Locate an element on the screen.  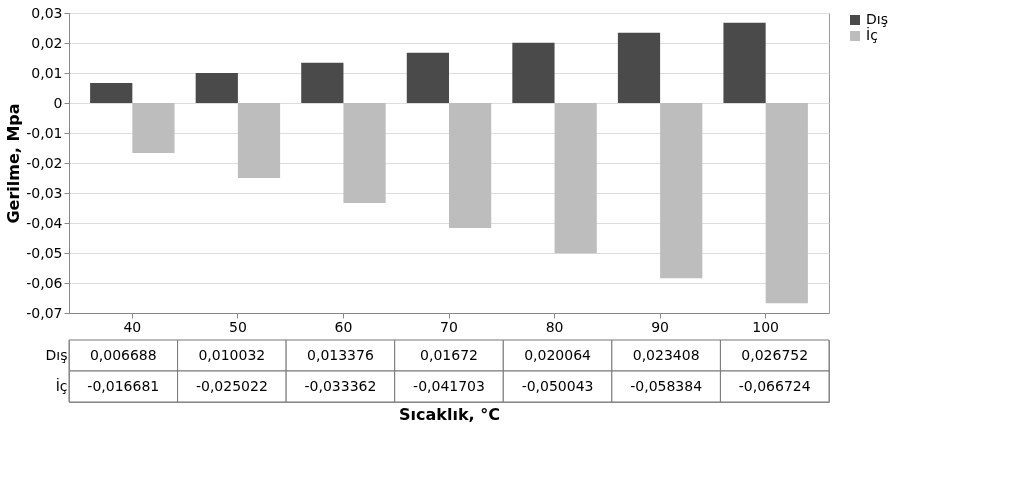
data-label: 0,020064 is located at coordinates (558, 354).